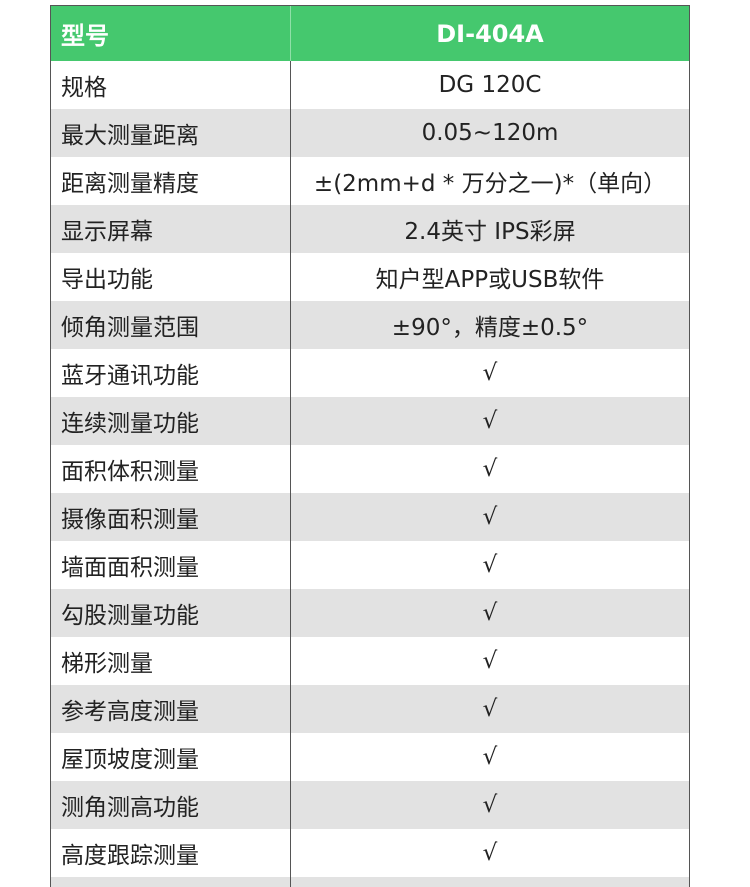 Image resolution: width=750 pixels, height=887 pixels. I want to click on spec-label: 墙面面积测量, so click(171, 565).